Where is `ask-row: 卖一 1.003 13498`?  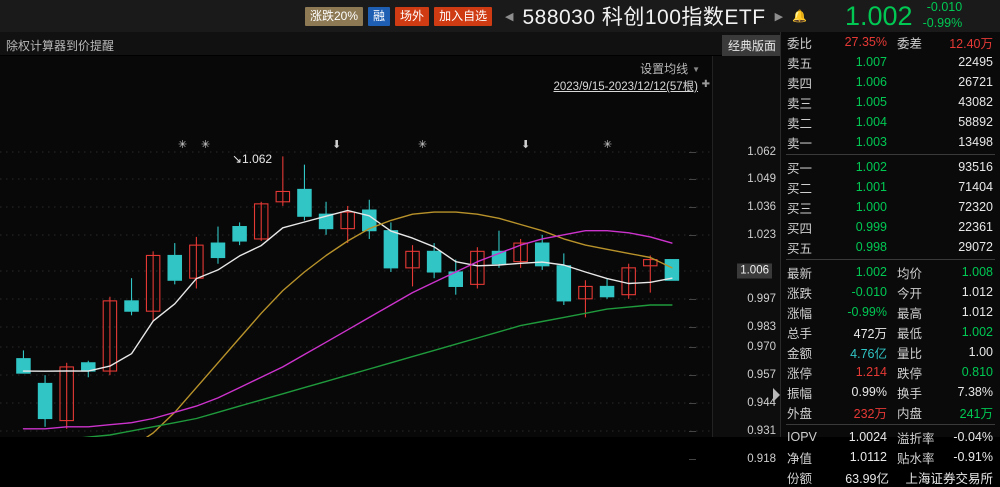 ask-row: 卖一 1.003 13498 is located at coordinates (890, 142).